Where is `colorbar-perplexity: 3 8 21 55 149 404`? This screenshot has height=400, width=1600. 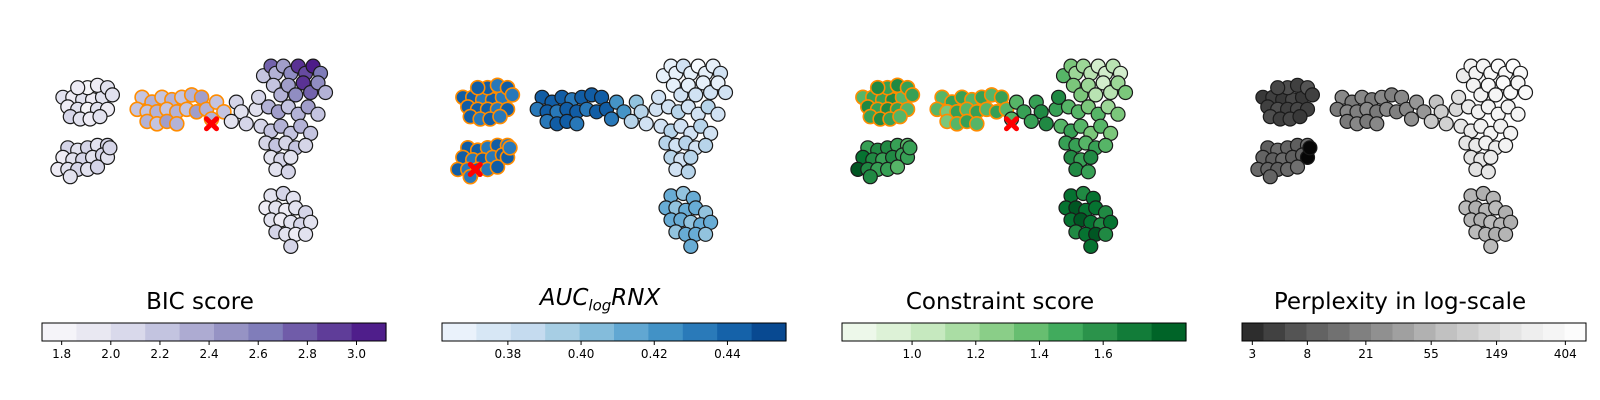 colorbar-perplexity: 3 8 21 55 149 404 is located at coordinates (1414, 341).